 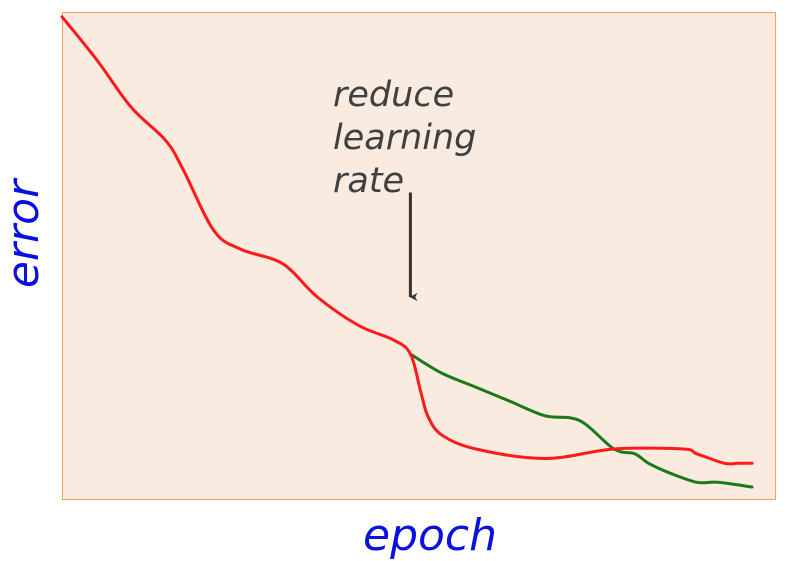 What do you see at coordinates (430, 535) in the screenshot?
I see `x-axis-label: epoch` at bounding box center [430, 535].